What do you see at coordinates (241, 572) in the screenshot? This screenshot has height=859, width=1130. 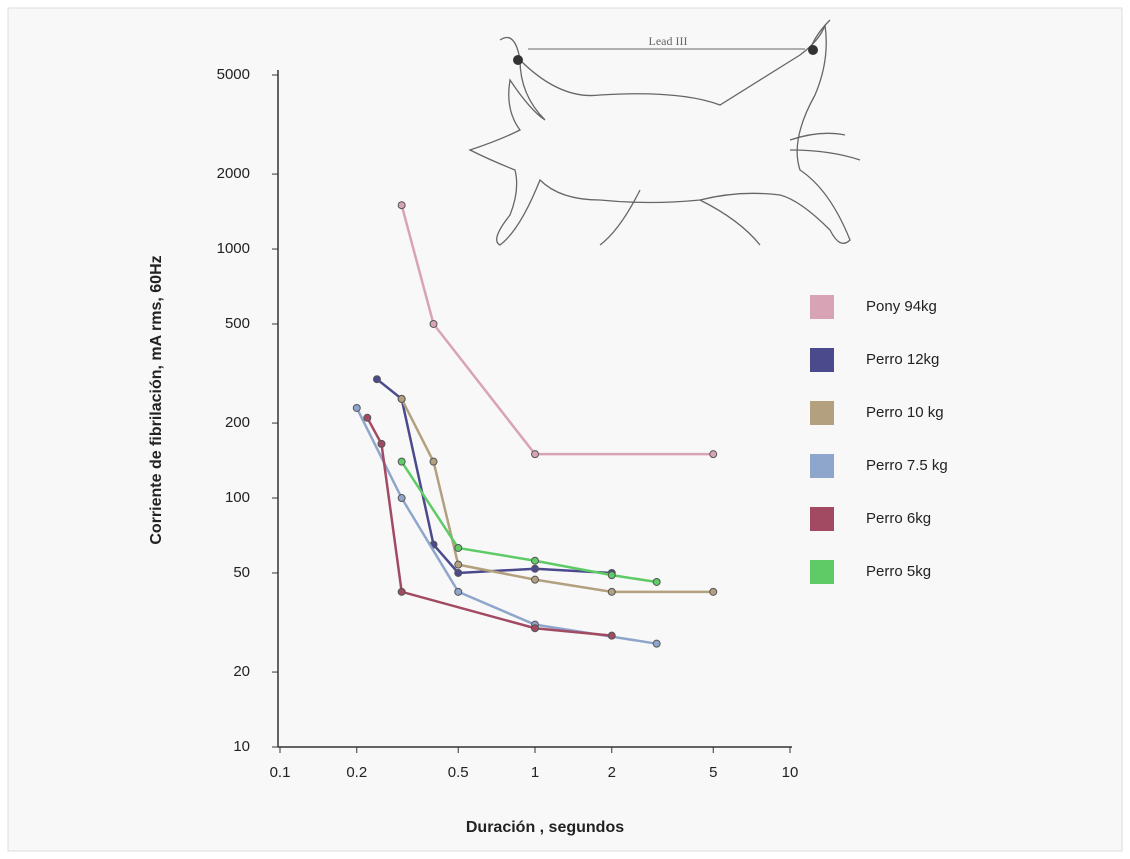 I see `y-tick-label: 50` at bounding box center [241, 572].